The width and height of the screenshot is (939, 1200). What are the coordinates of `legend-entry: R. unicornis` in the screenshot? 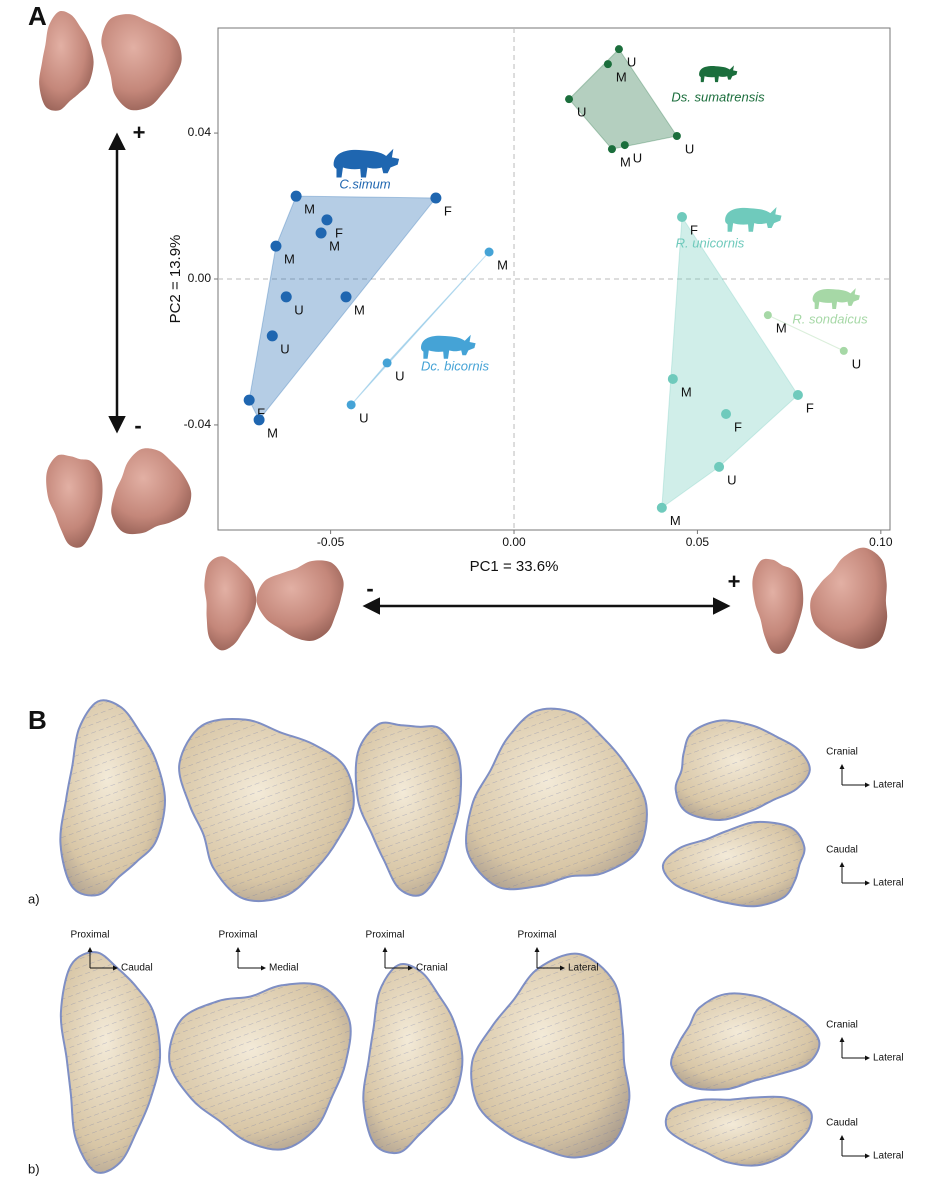 It's located at (710, 242).